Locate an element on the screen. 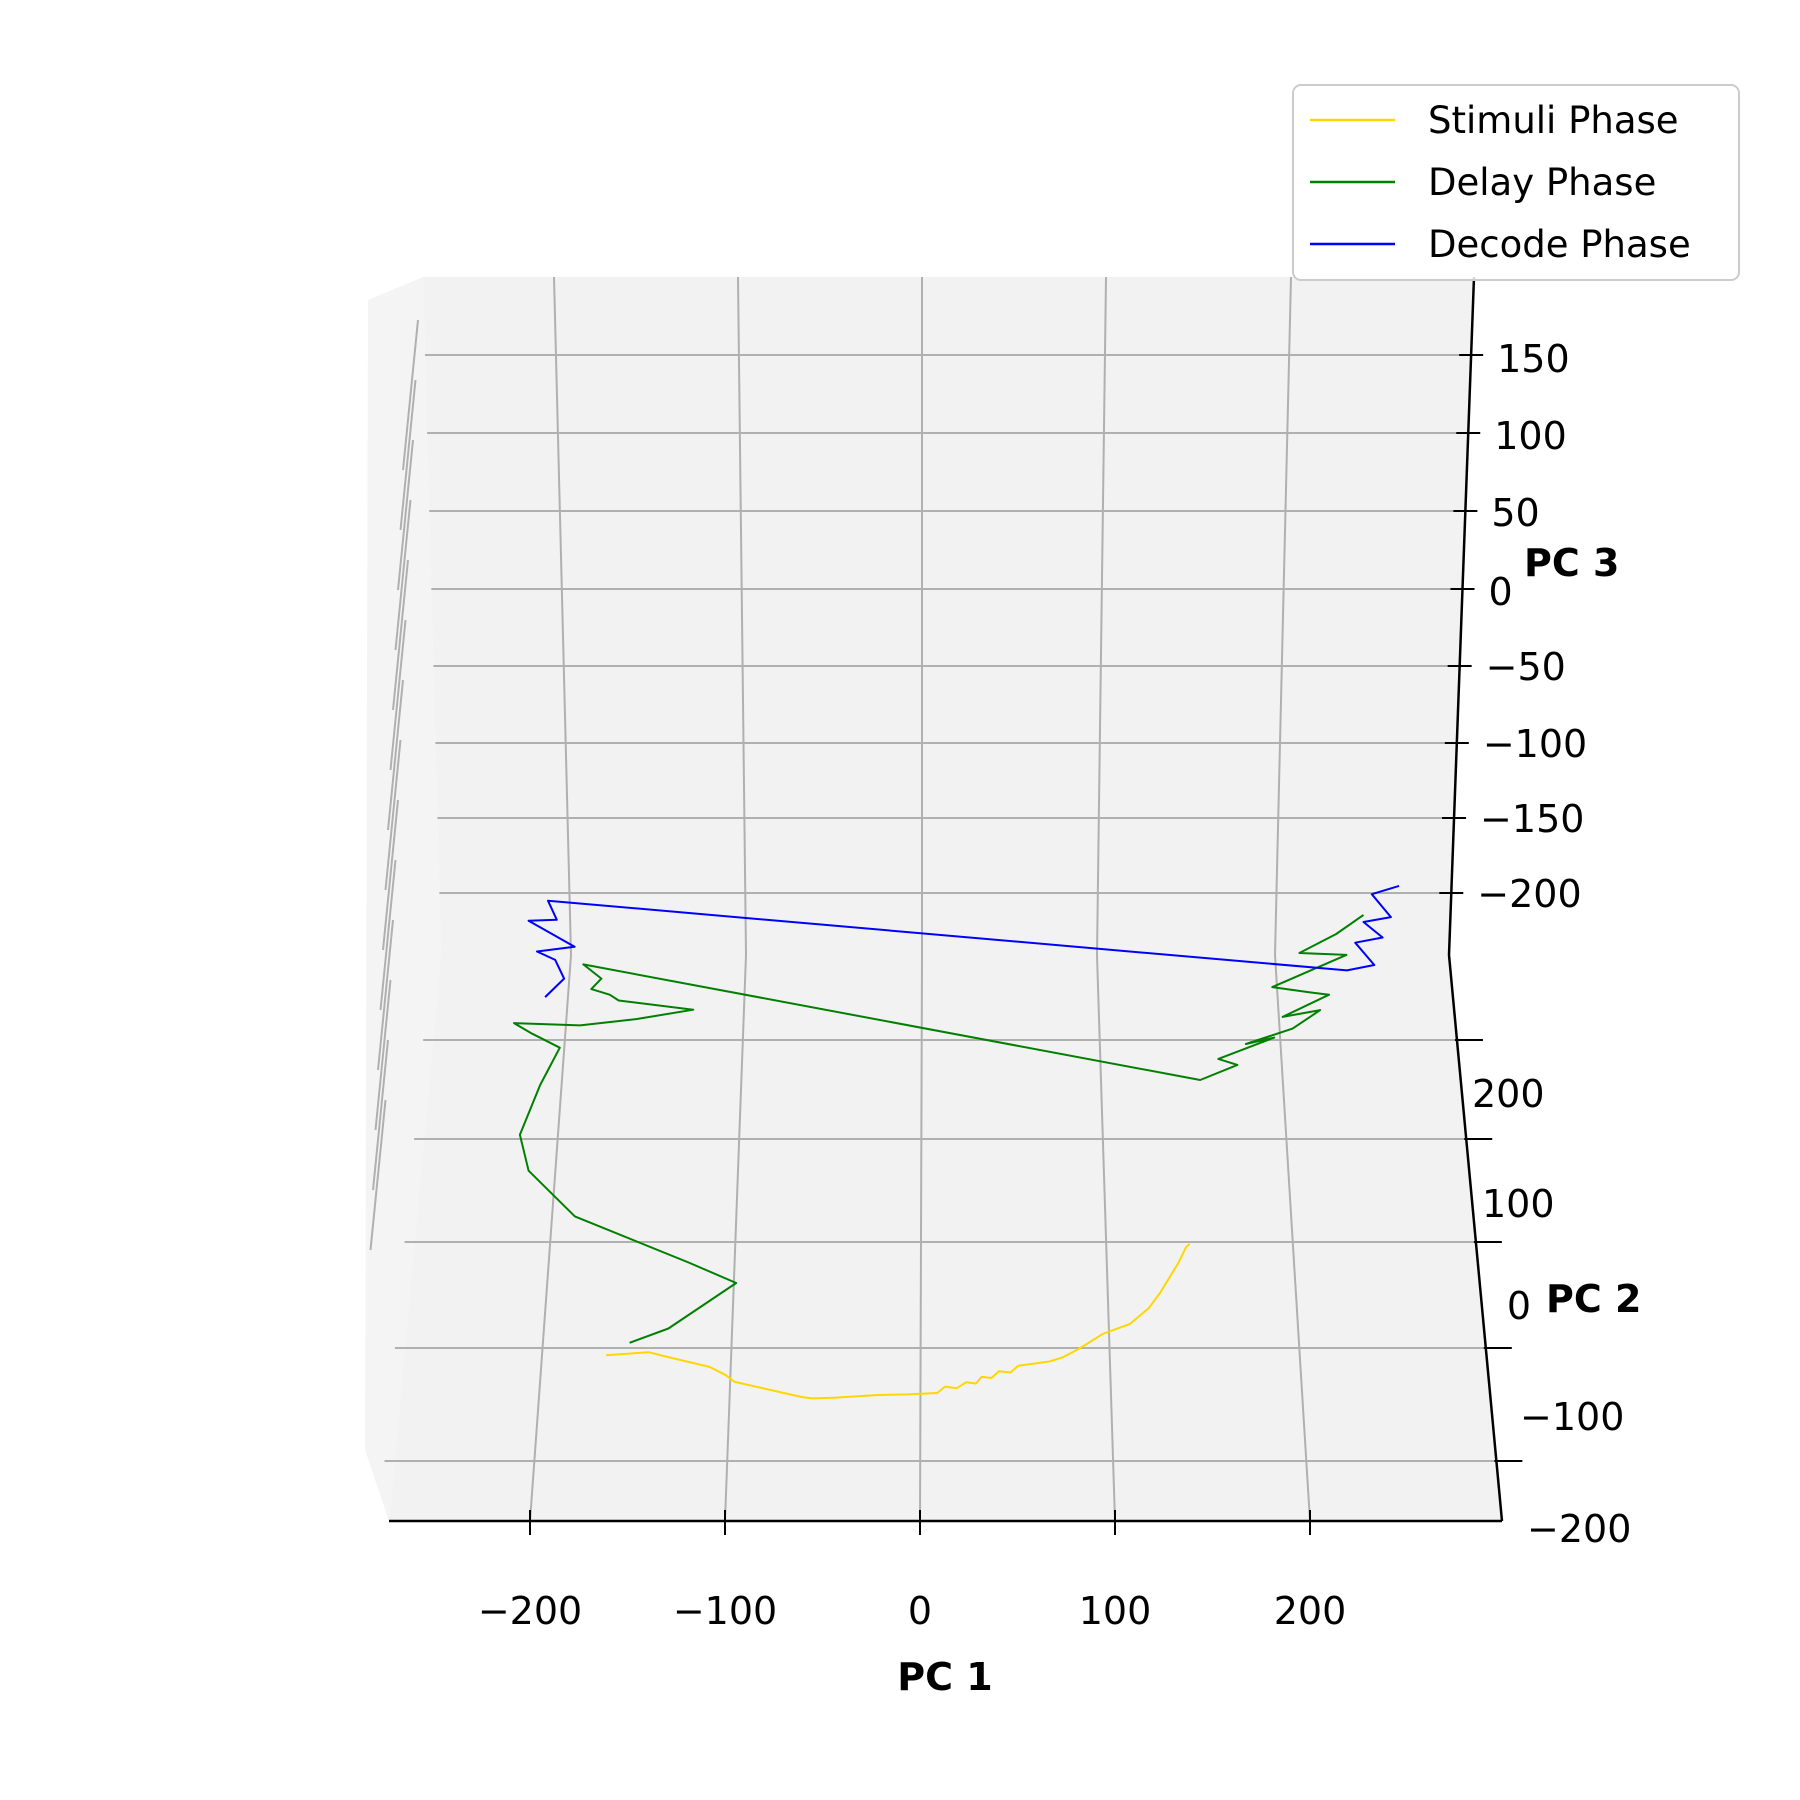 Image resolution: width=1800 pixels, height=1800 pixels. z-tick-label: 0 is located at coordinates (1500, 592).